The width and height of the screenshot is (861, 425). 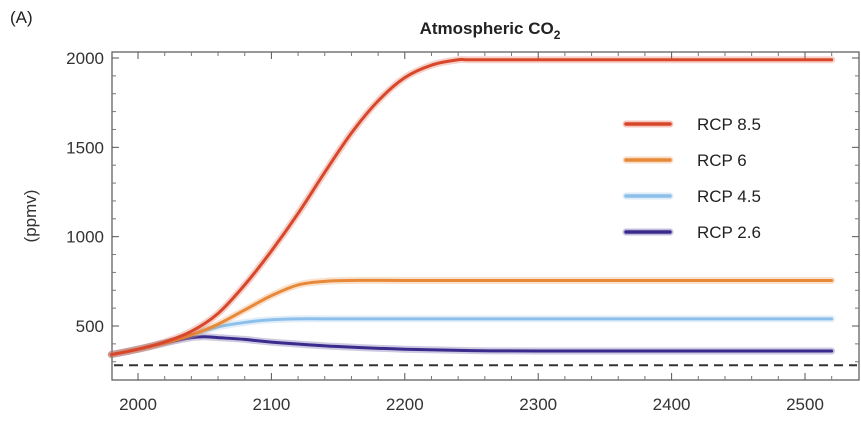 I want to click on chart-title-main: Atmospheric CO, so click(x=487, y=28).